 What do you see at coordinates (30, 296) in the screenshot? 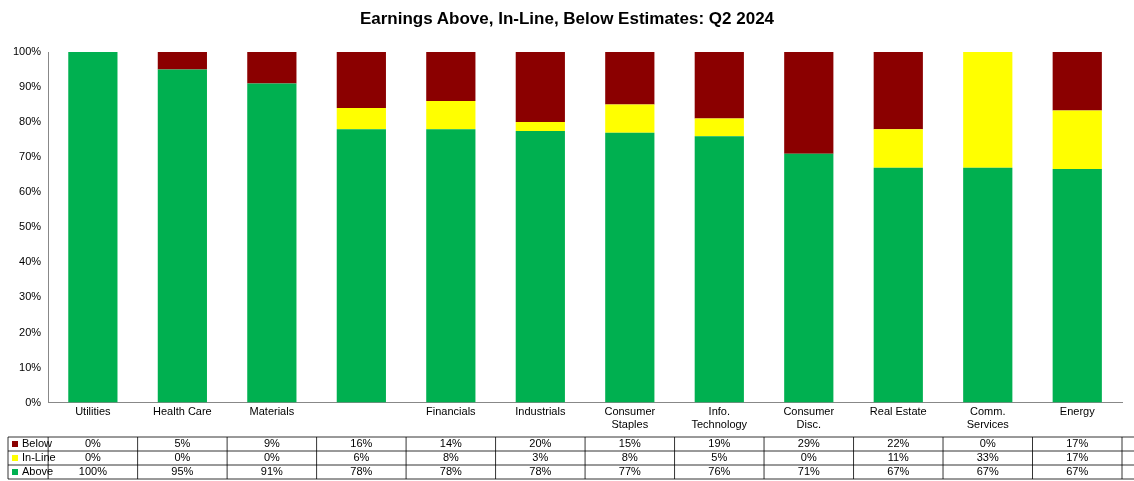
I see `y-tick-label: 30%` at bounding box center [30, 296].